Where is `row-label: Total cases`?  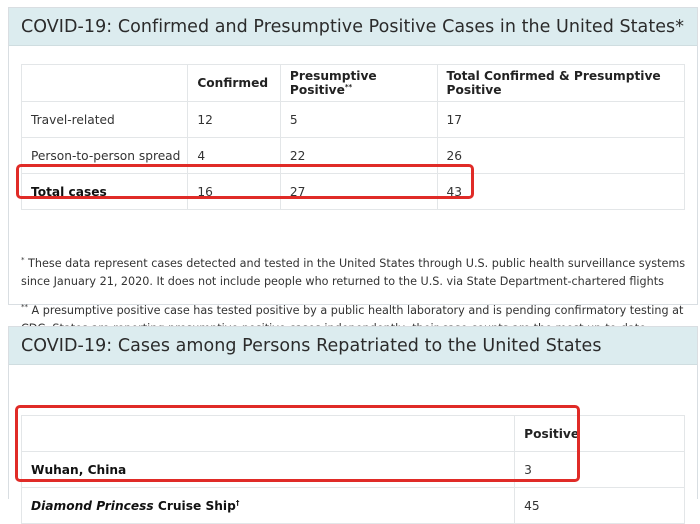 row-label: Total cases is located at coordinates (104, 191).